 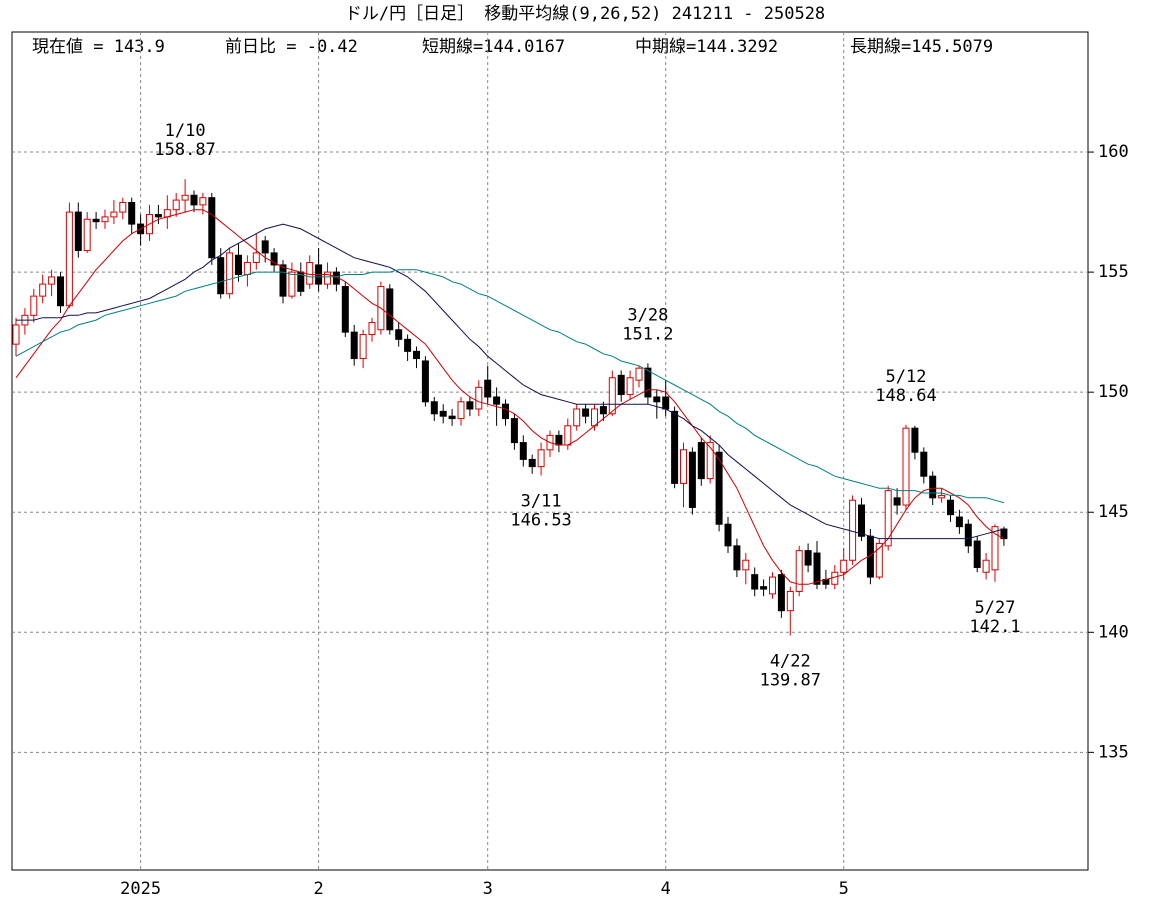 What do you see at coordinates (790, 680) in the screenshot?
I see `annotation-value: 139.87` at bounding box center [790, 680].